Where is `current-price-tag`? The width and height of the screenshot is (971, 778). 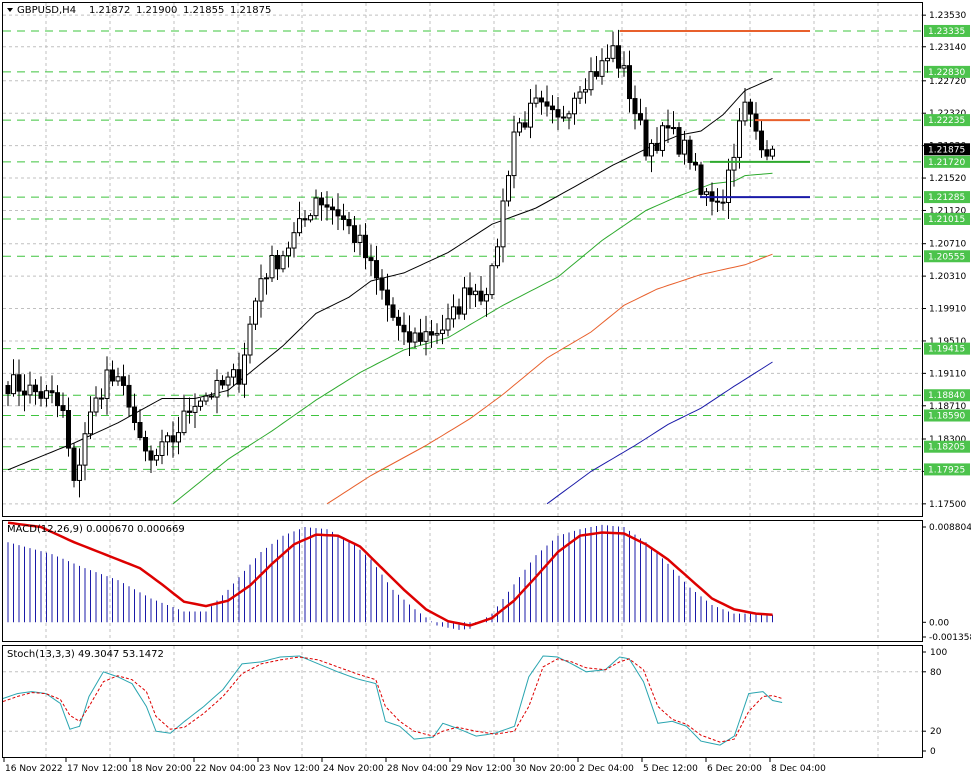 current-price-tag is located at coordinates (947, 149).